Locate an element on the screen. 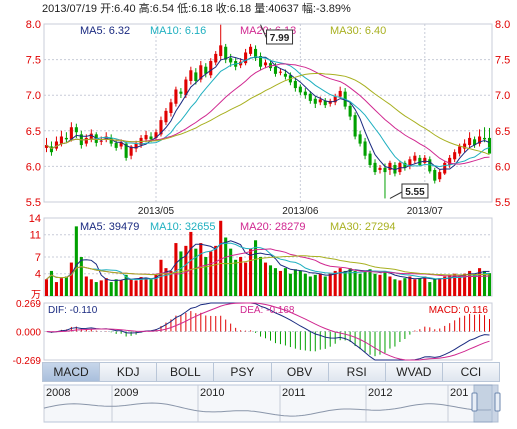  tab-wvad: WVAD is located at coordinates (414, 372).